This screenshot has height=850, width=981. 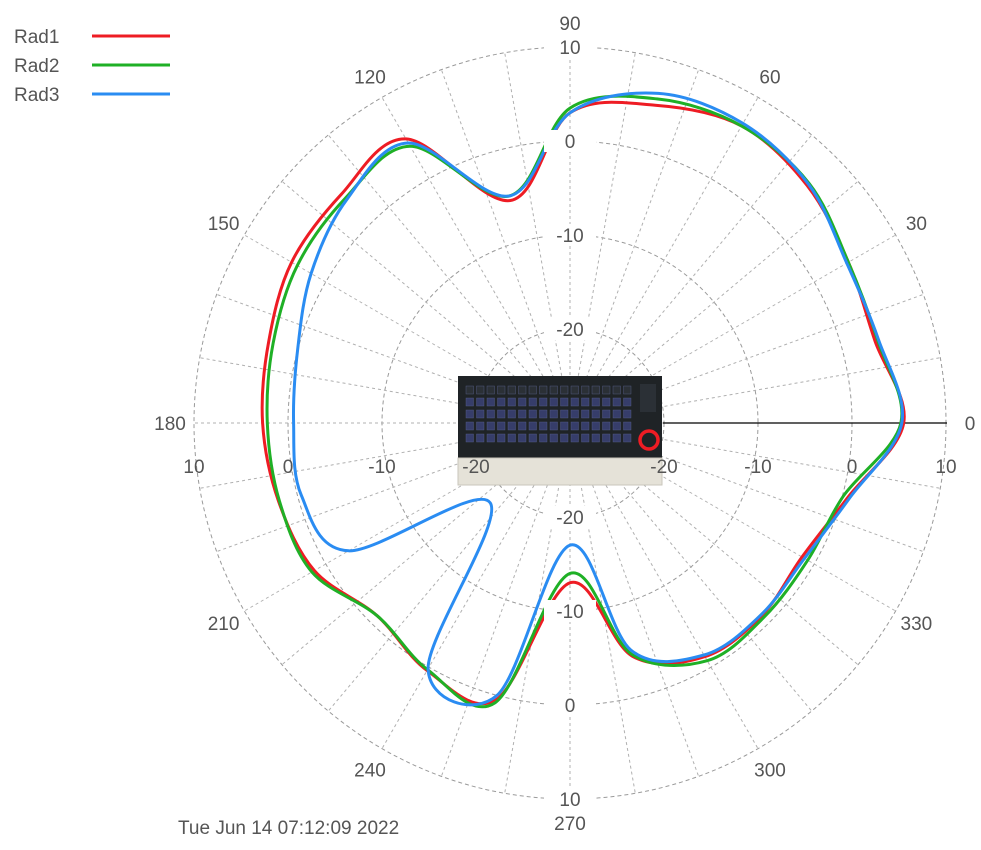 I want to click on antenna-position-marker, so click(x=649, y=440).